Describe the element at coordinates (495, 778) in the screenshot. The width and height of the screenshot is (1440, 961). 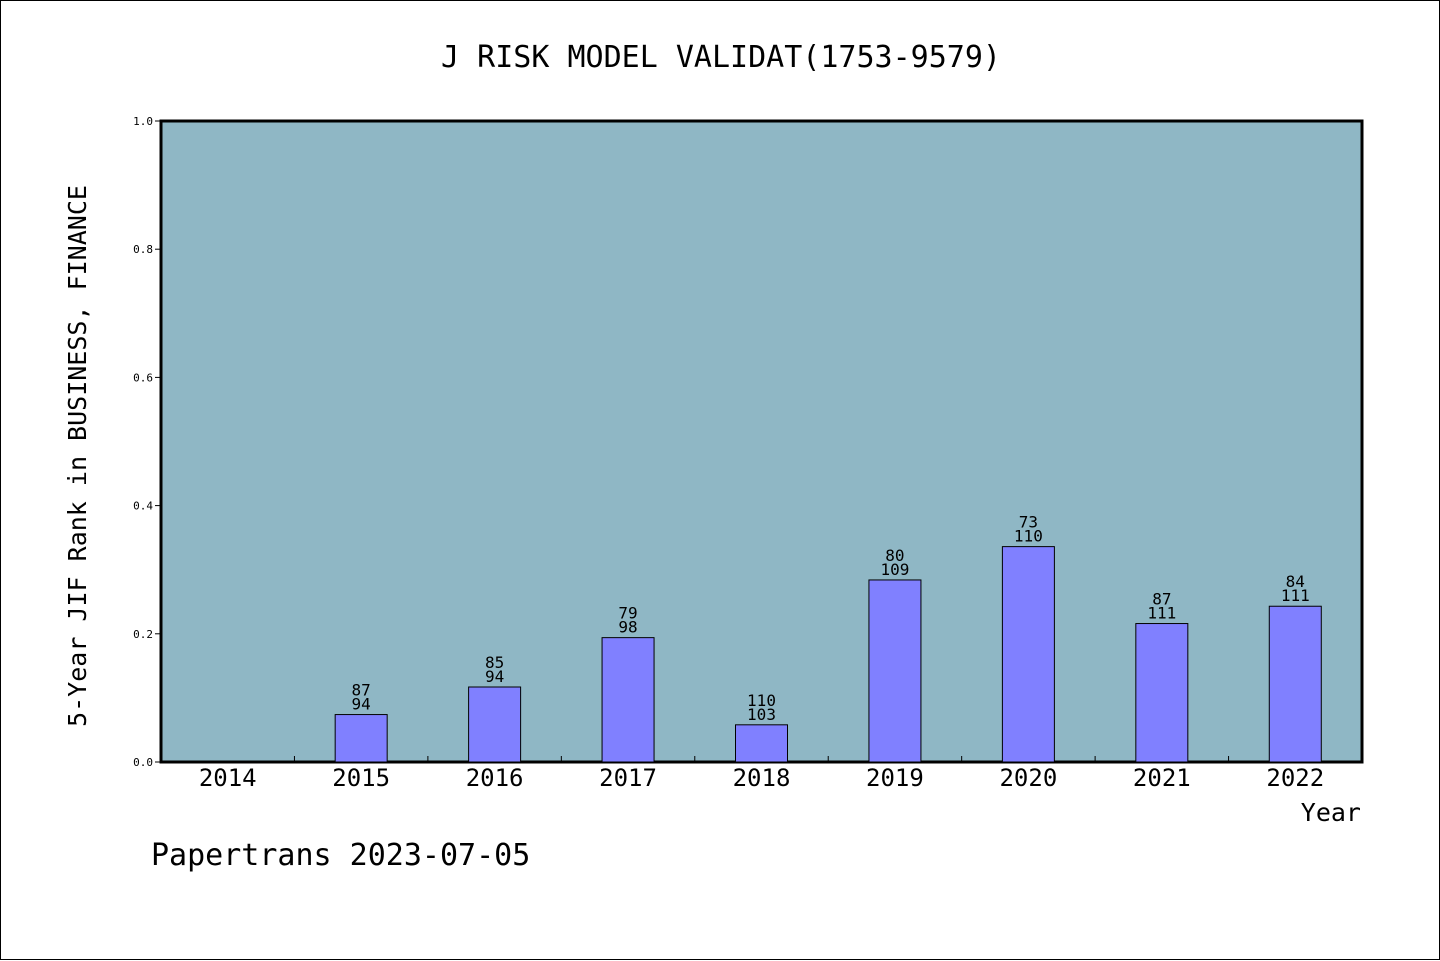
I see `x-tick-label: 2016` at that location.